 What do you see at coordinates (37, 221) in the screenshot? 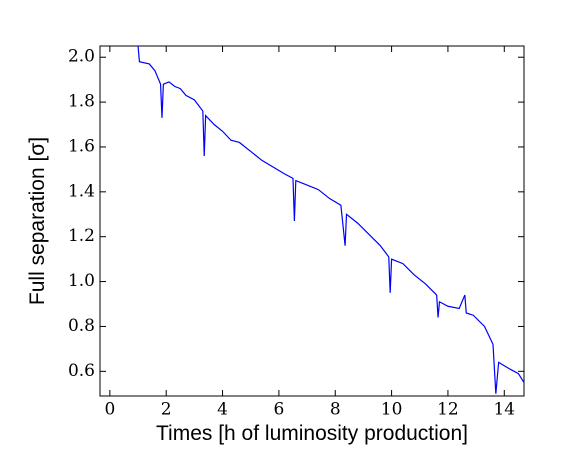
I see `y-axis-label: Full separation [σ]` at bounding box center [37, 221].